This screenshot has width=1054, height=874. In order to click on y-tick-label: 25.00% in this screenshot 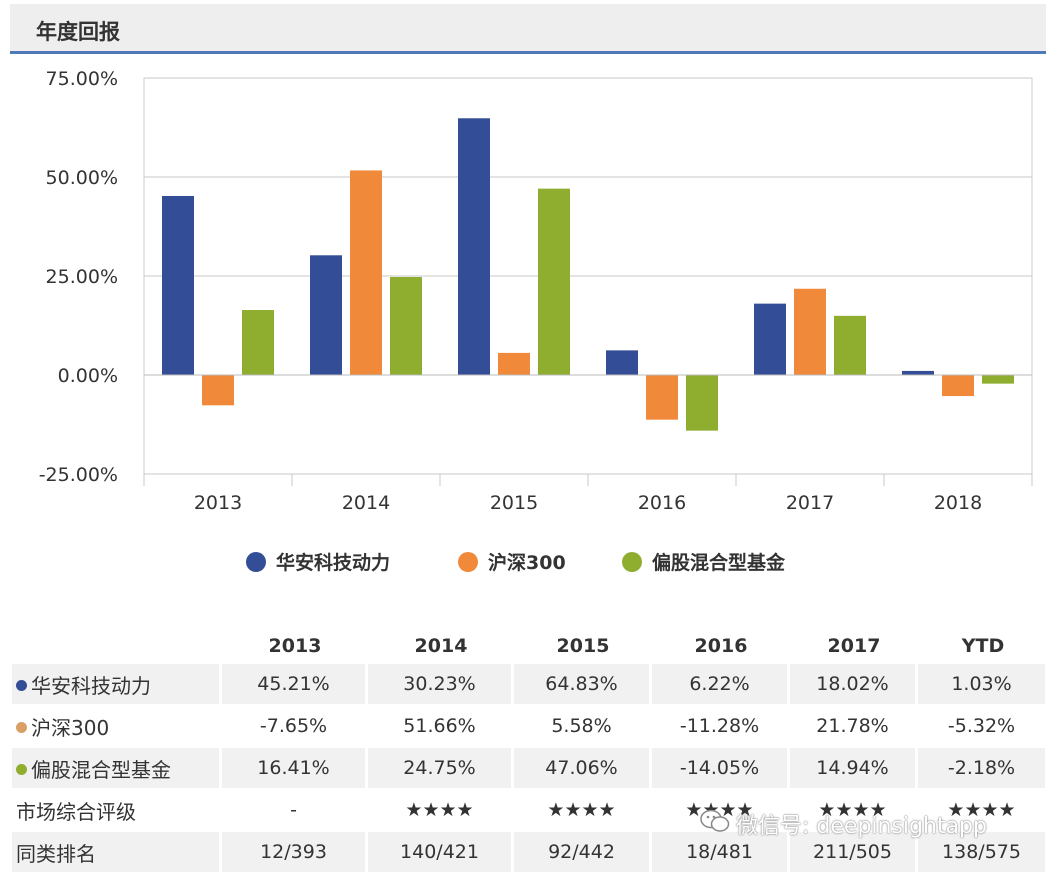, I will do `click(82, 277)`.